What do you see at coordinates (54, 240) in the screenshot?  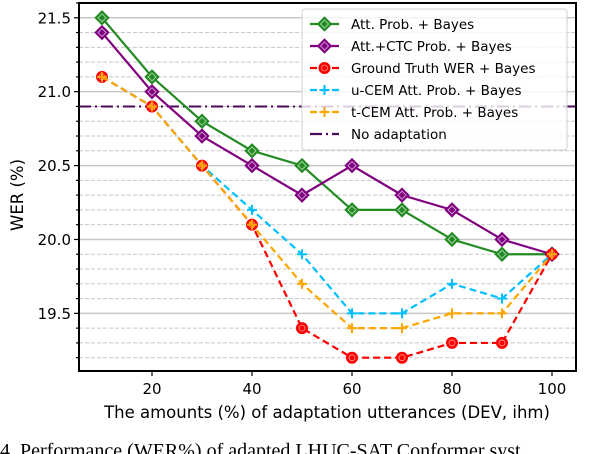 I see `y-tick-label: 20.0` at bounding box center [54, 240].